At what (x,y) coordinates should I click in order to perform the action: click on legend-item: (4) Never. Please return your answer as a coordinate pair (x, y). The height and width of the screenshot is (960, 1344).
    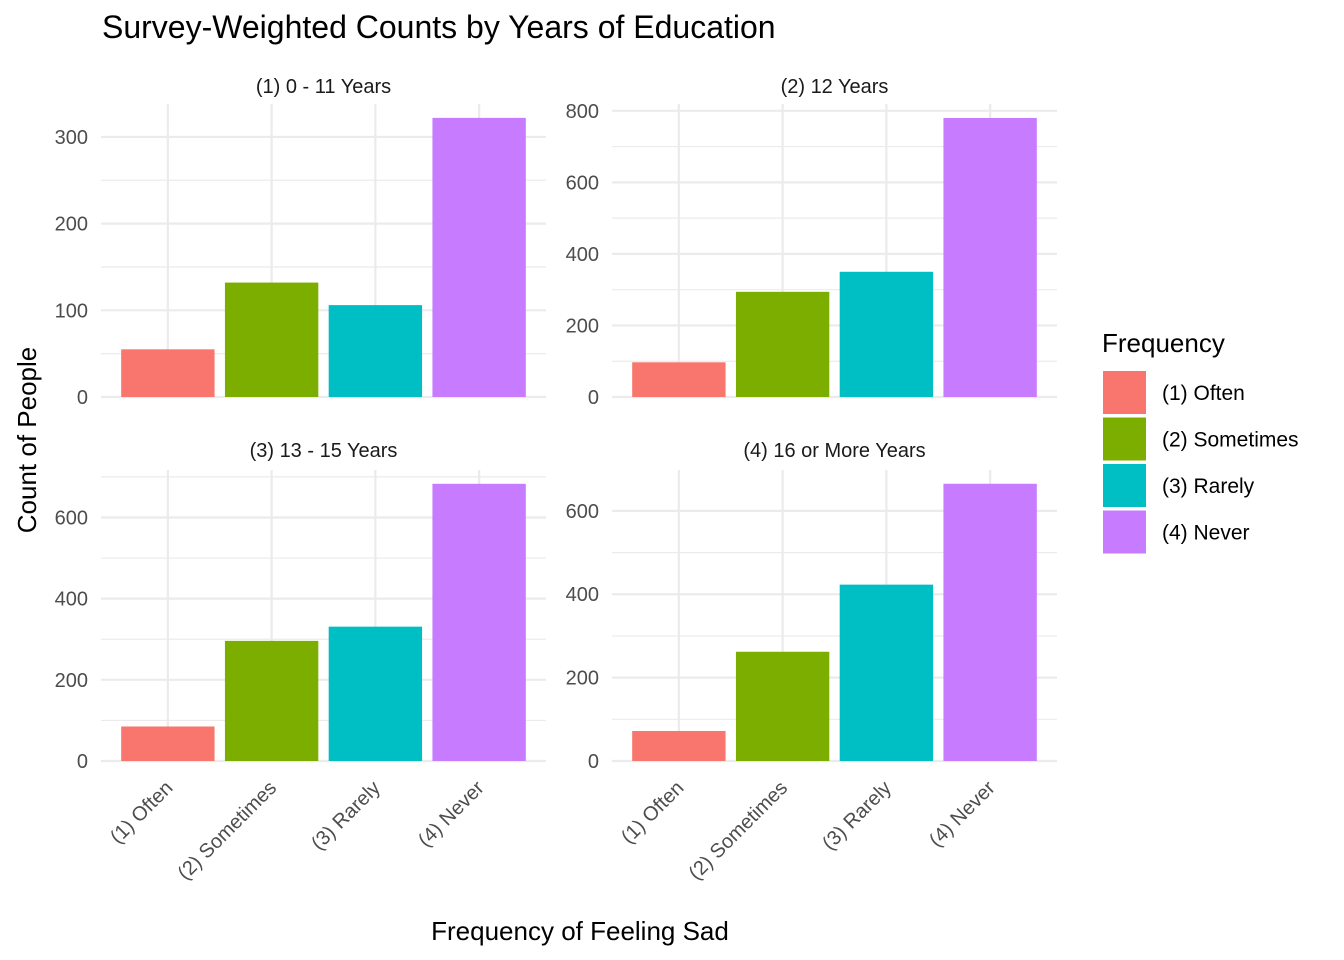
    Looking at the image, I should click on (1176, 532).